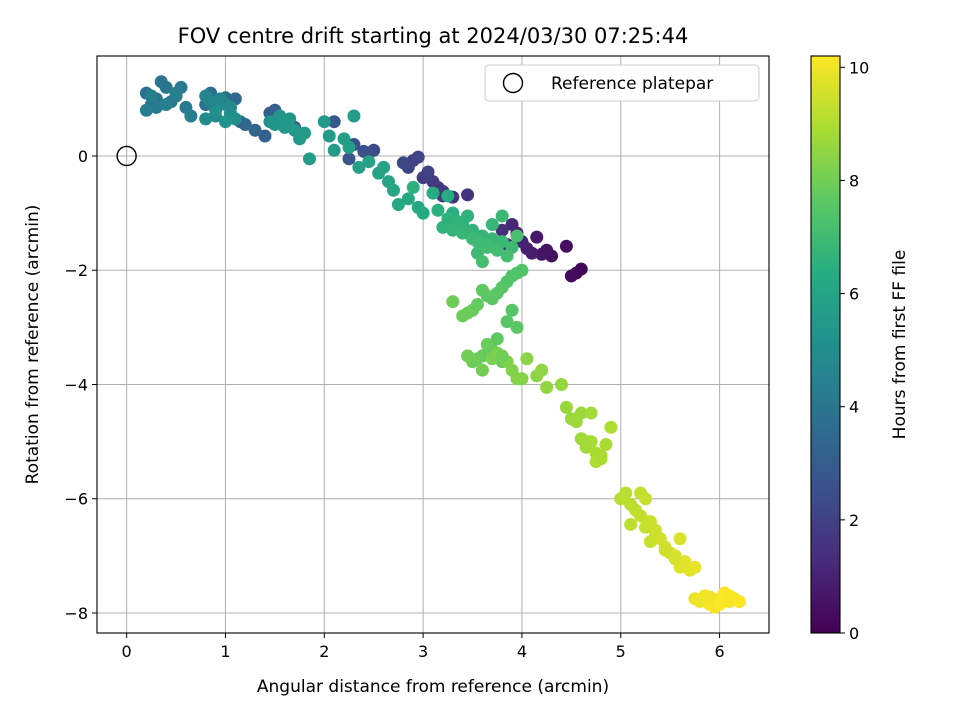 This screenshot has height=720, width=960. What do you see at coordinates (76, 384) in the screenshot?
I see `y-tick-label: −4` at bounding box center [76, 384].